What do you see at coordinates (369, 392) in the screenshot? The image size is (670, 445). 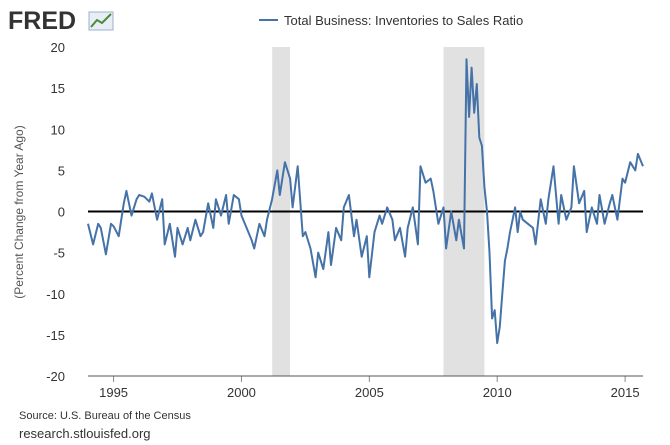 I see `x-tick-label: 2005` at bounding box center [369, 392].